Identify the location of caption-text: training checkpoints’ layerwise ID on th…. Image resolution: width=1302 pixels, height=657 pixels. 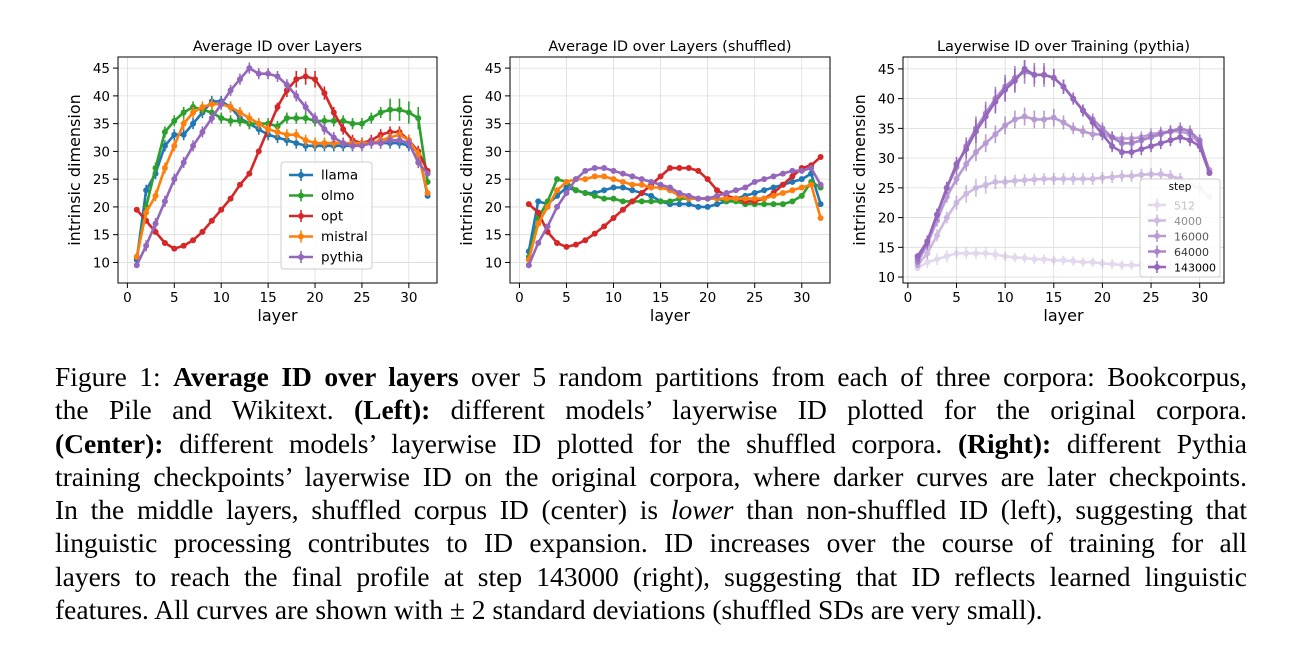
(651, 476).